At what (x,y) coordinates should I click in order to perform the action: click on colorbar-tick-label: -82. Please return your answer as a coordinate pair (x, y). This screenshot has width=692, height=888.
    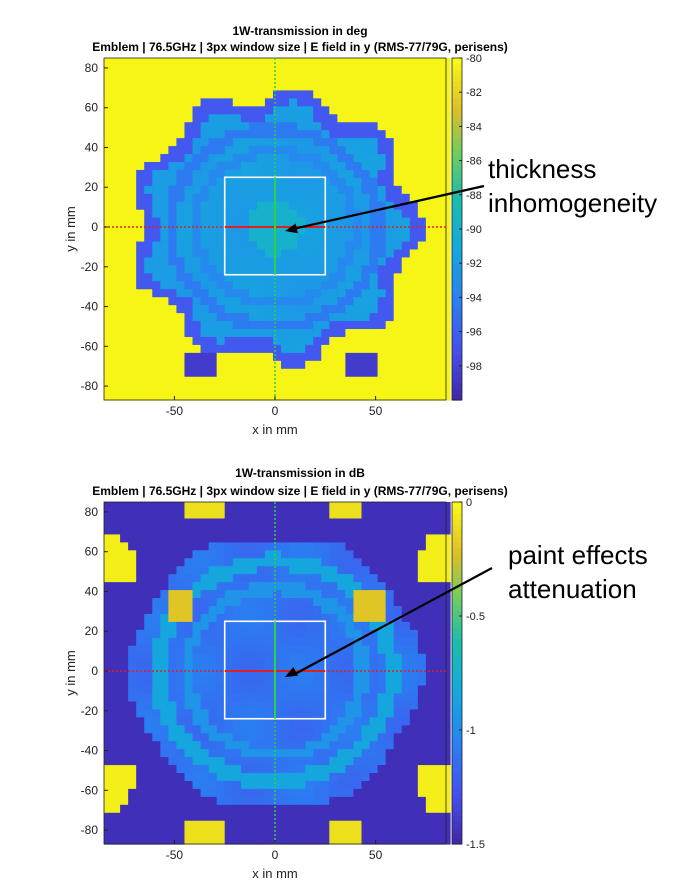
    Looking at the image, I should click on (474, 93).